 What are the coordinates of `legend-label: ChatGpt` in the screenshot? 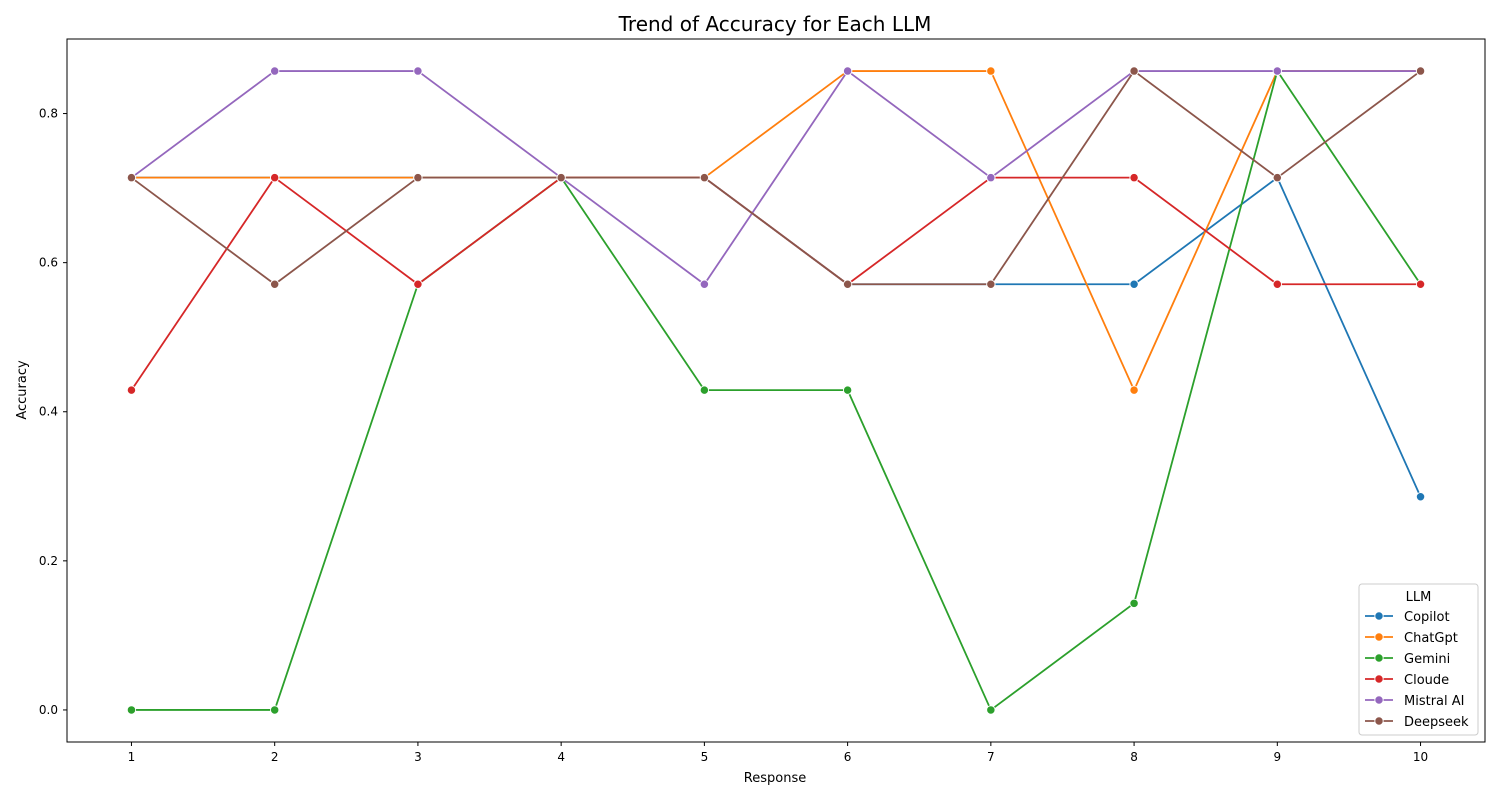 It's located at (1431, 638).